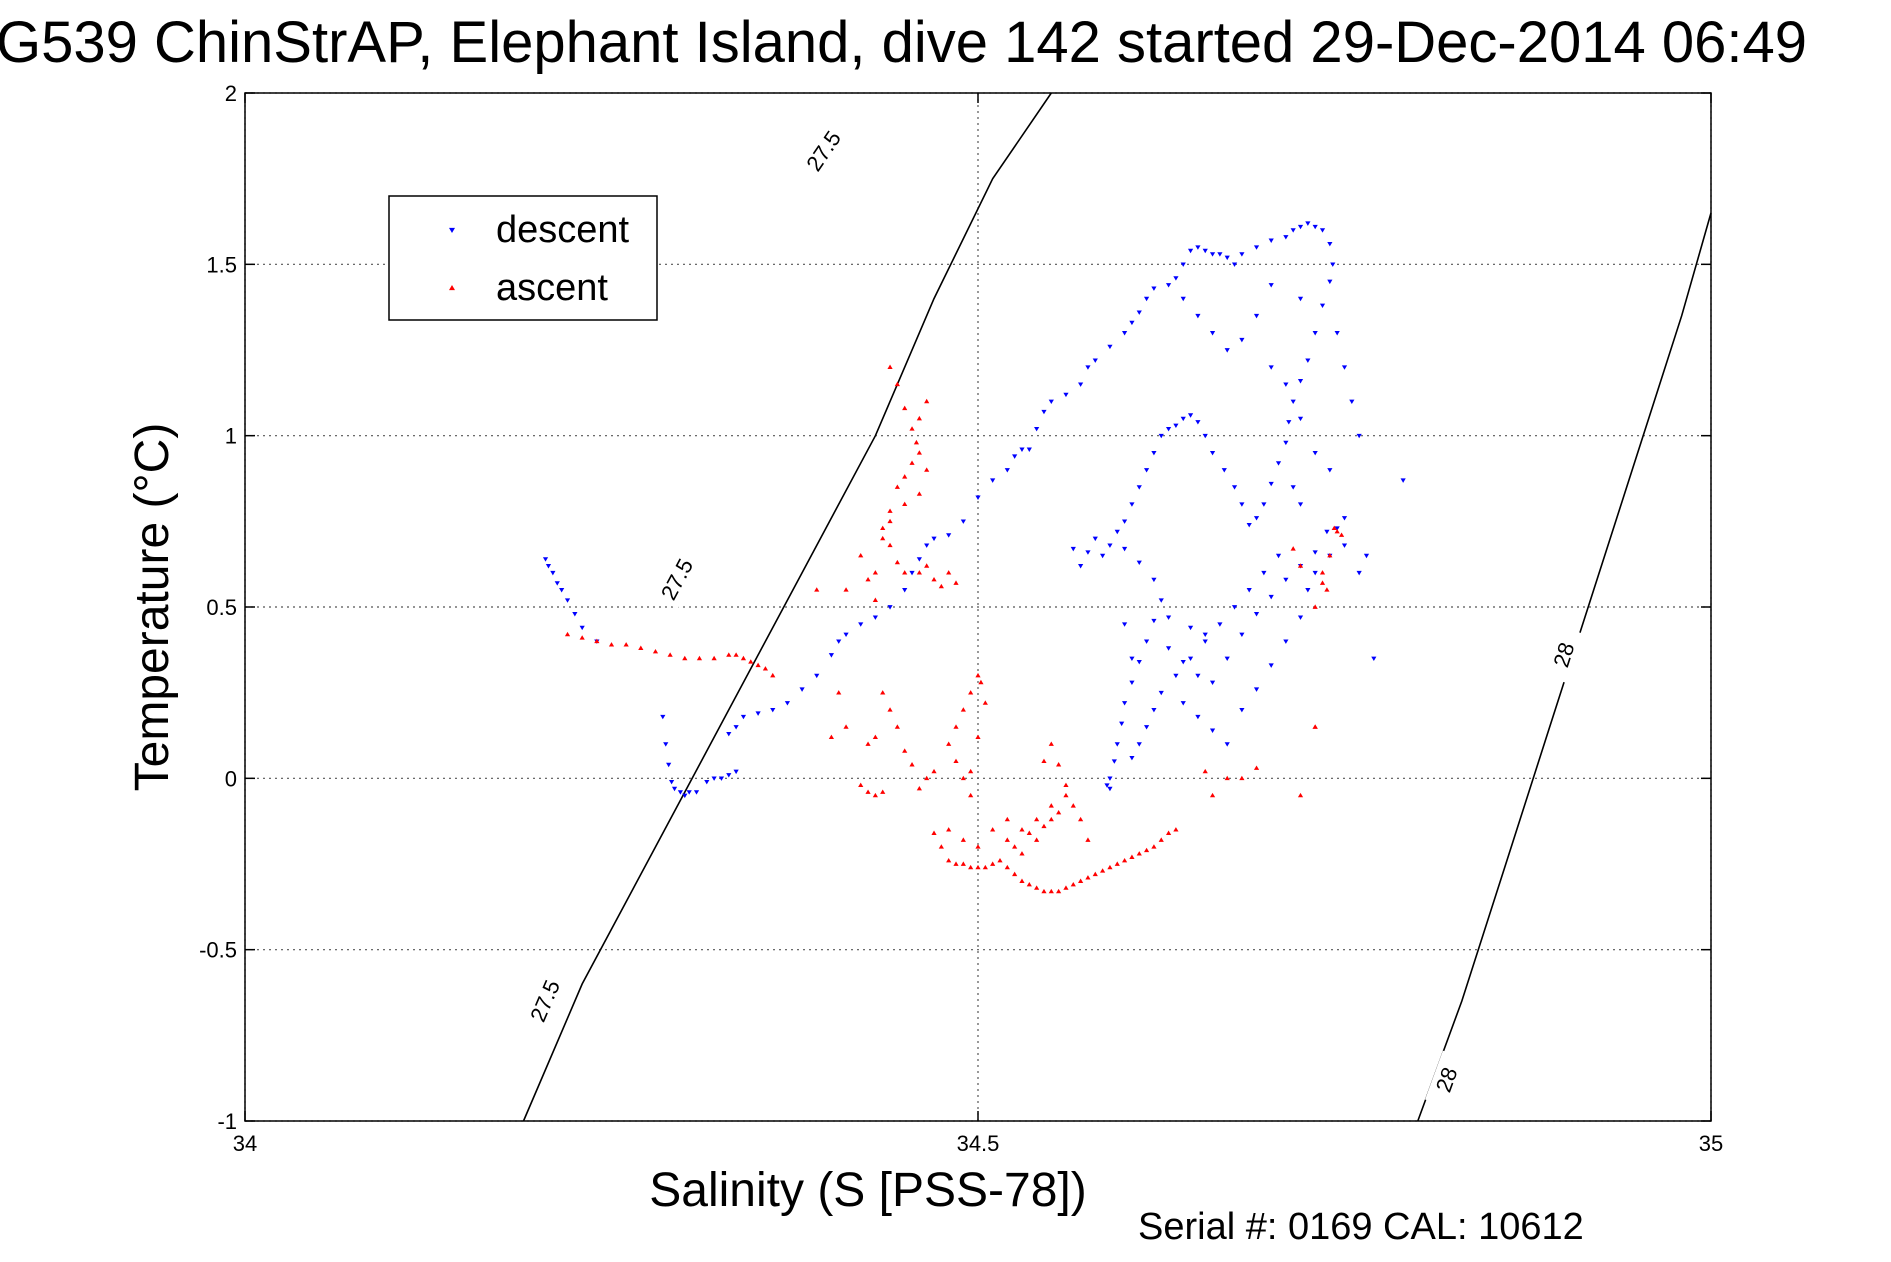  What do you see at coordinates (1361, 1227) in the screenshot?
I see `serial-number-text: Serial #: 0169 CAL: 10612` at bounding box center [1361, 1227].